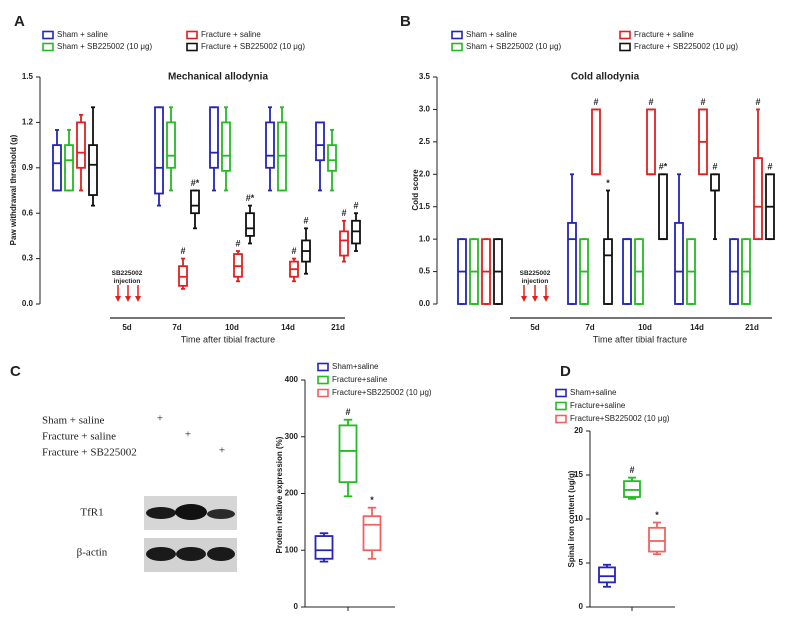 Image resolution: width=788 pixels, height=619 pixels. What do you see at coordinates (581, 606) in the screenshot?
I see `y-tick-label: 0` at bounding box center [581, 606].